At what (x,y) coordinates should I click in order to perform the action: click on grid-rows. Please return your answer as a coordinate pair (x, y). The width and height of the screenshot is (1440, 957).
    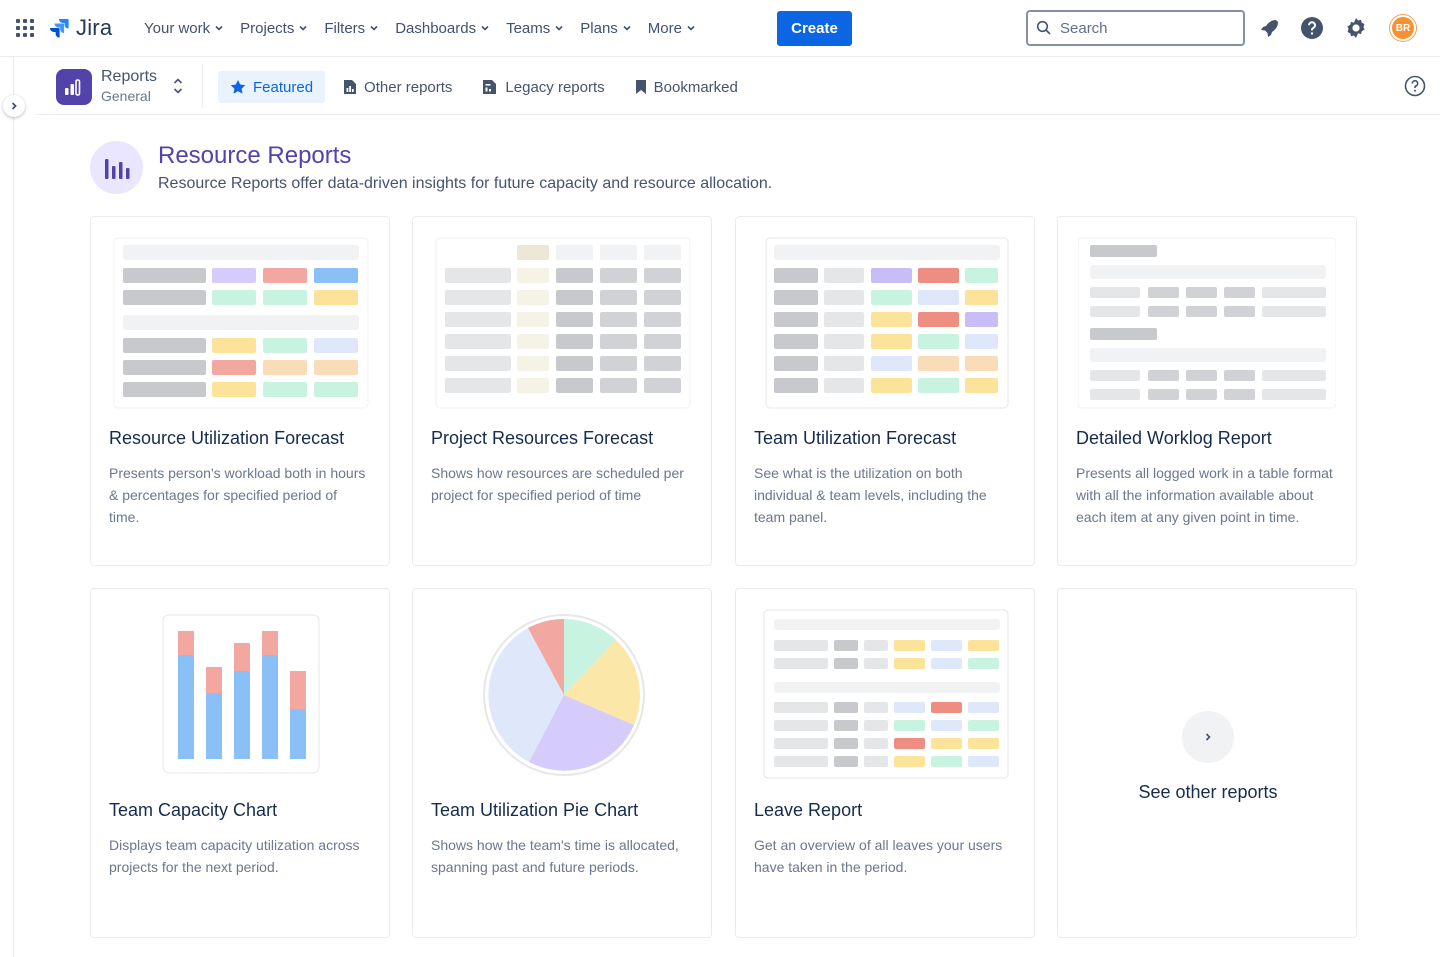
    Looking at the image, I should click on (563, 330).